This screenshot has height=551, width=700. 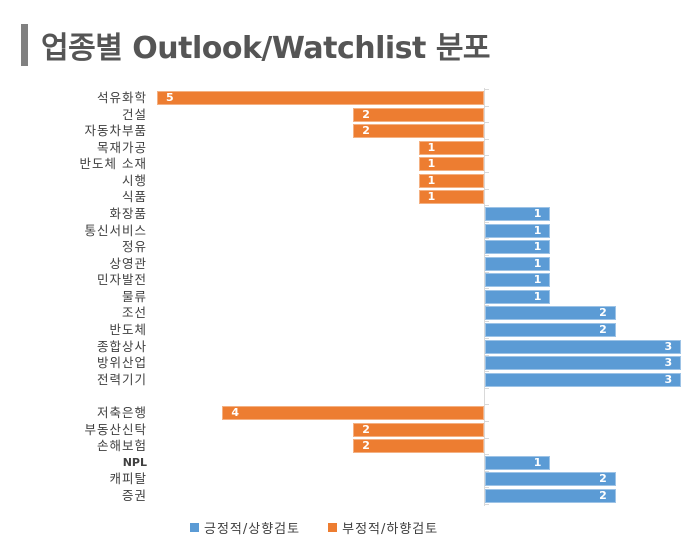 What do you see at coordinates (134, 246) in the screenshot?
I see `category-label: 정유` at bounding box center [134, 246].